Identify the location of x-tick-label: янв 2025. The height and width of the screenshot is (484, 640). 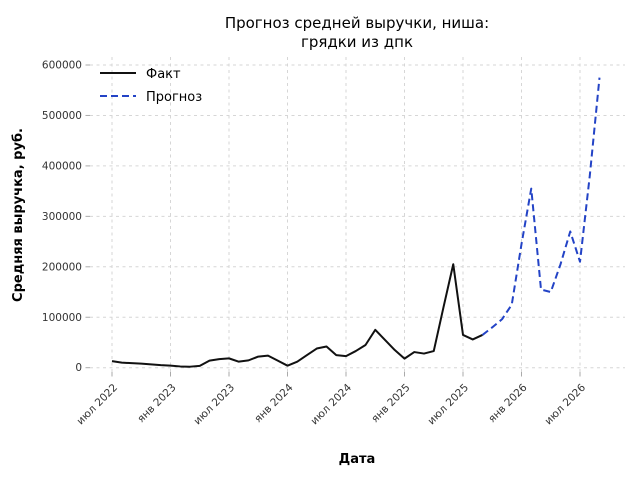
(390, 403).